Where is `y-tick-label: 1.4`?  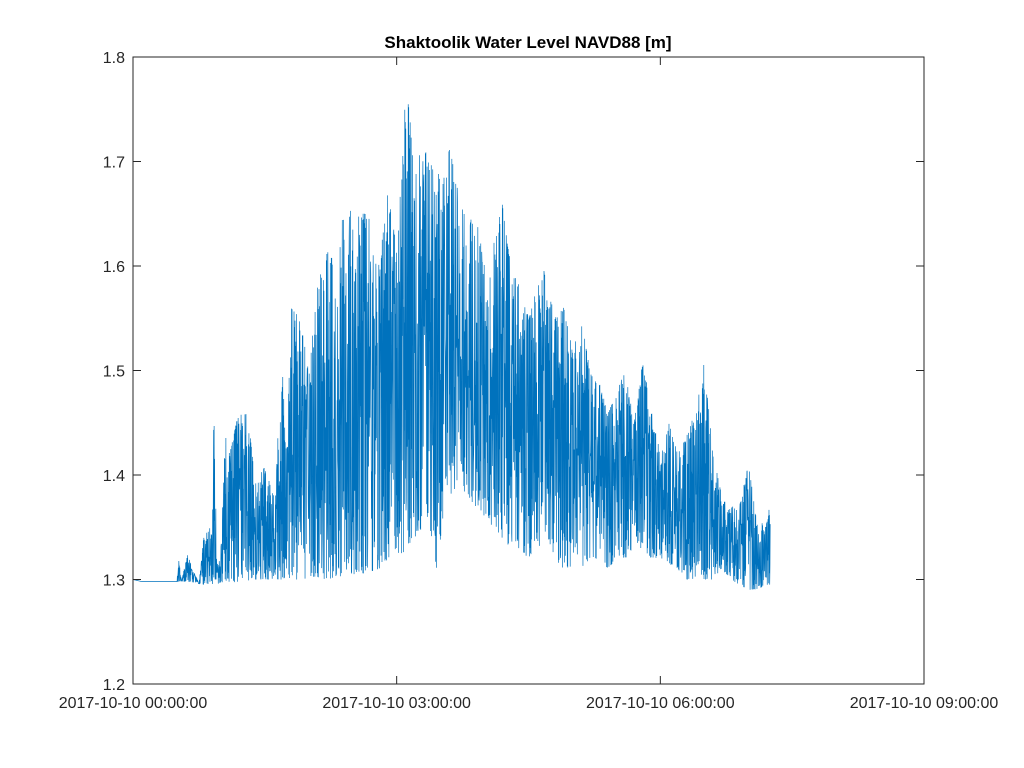
y-tick-label: 1.4 is located at coordinates (114, 476).